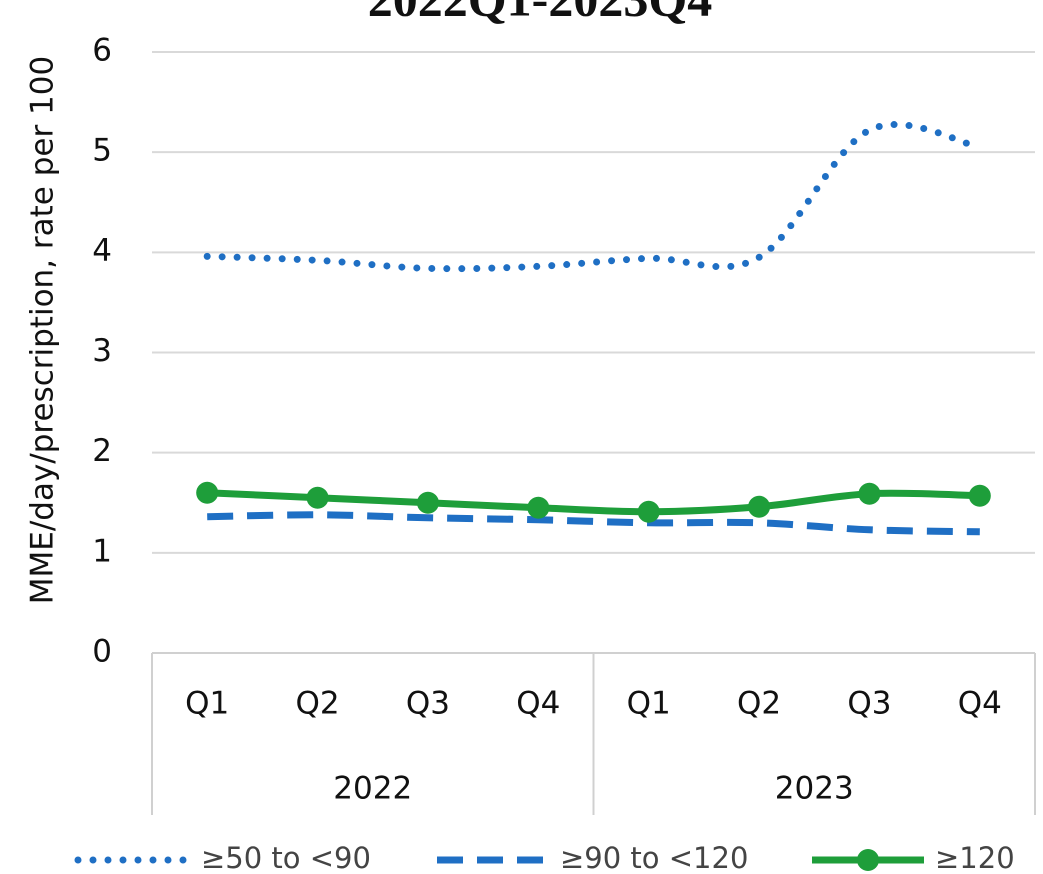  Describe the element at coordinates (102, 451) in the screenshot. I see `y-tick-label: 2` at that location.